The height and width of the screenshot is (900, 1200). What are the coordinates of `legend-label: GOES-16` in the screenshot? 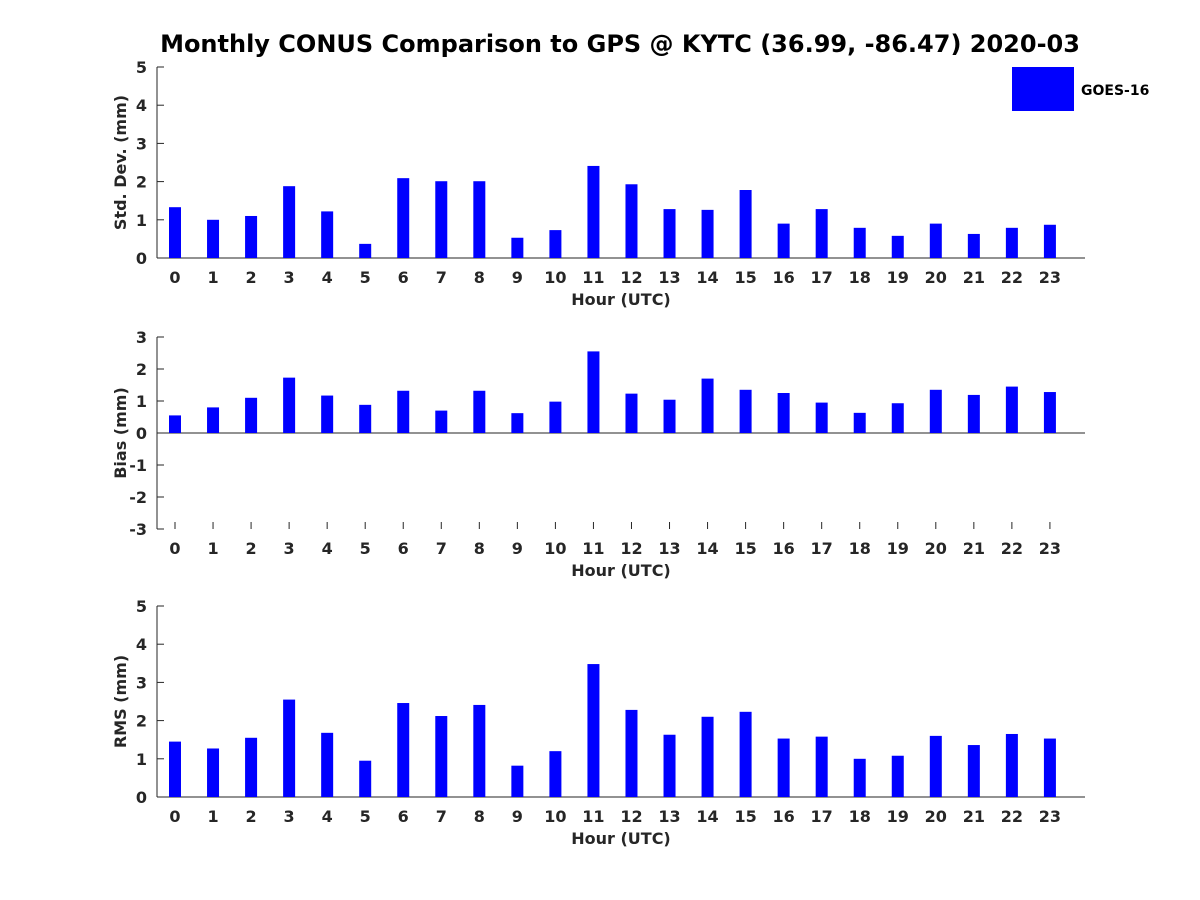 It's located at (1115, 91).